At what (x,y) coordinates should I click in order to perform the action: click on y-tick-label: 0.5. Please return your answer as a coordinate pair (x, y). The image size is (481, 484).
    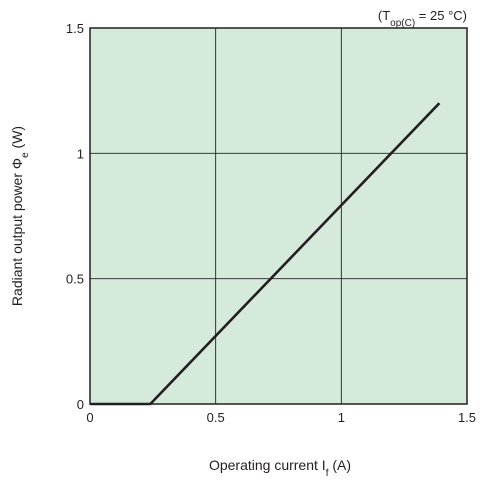
    Looking at the image, I should click on (75, 279).